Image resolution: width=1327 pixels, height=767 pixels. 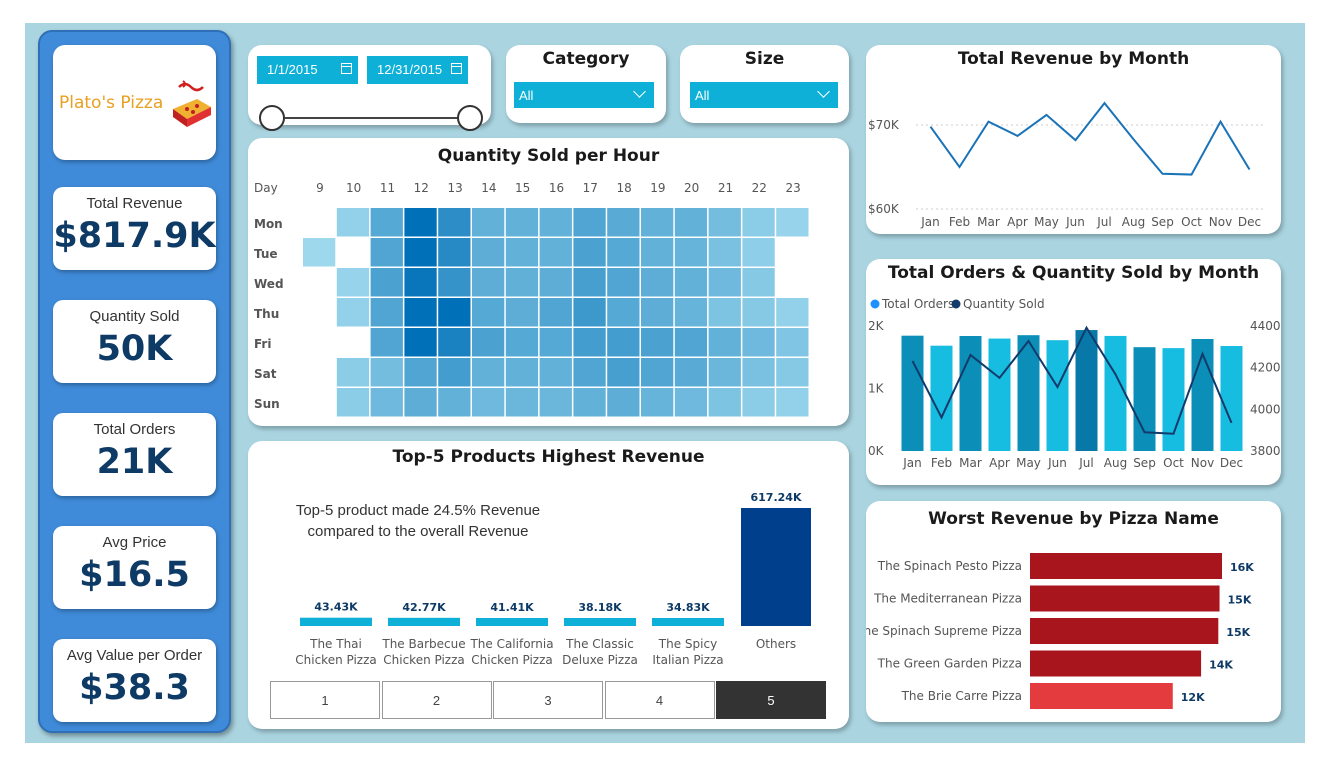 I want to click on legend-label: Quantity Sold, so click(x=1004, y=304).